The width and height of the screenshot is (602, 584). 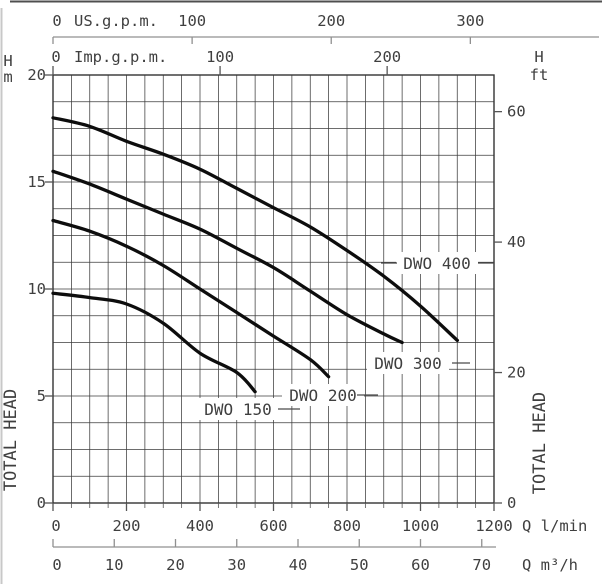 What do you see at coordinates (220, 57) in the screenshot?
I see `imp-gpm-tick-label: 100` at bounding box center [220, 57].